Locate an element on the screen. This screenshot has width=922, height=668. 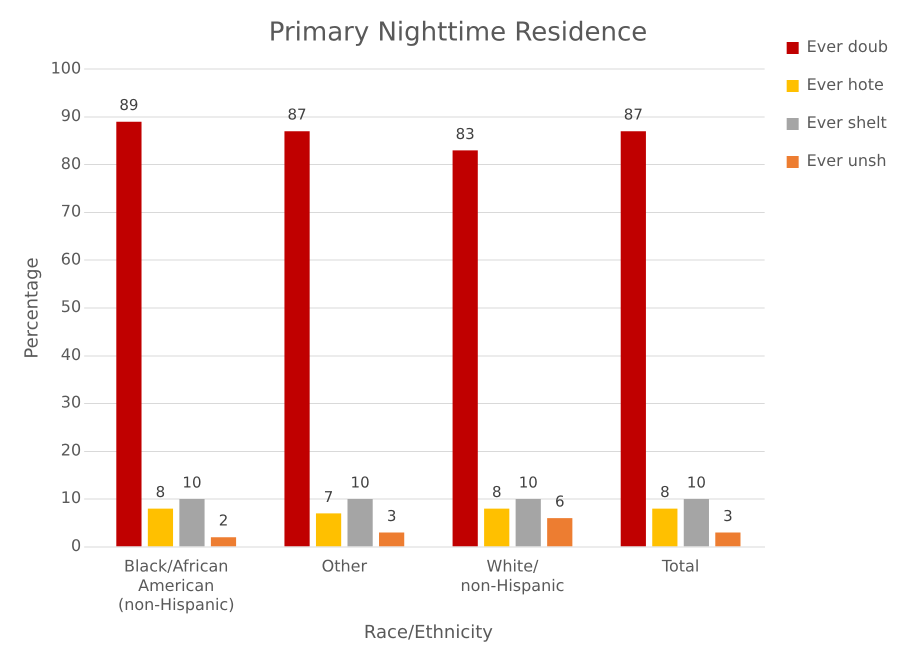
y-tick-label: 100 is located at coordinates (66, 68).